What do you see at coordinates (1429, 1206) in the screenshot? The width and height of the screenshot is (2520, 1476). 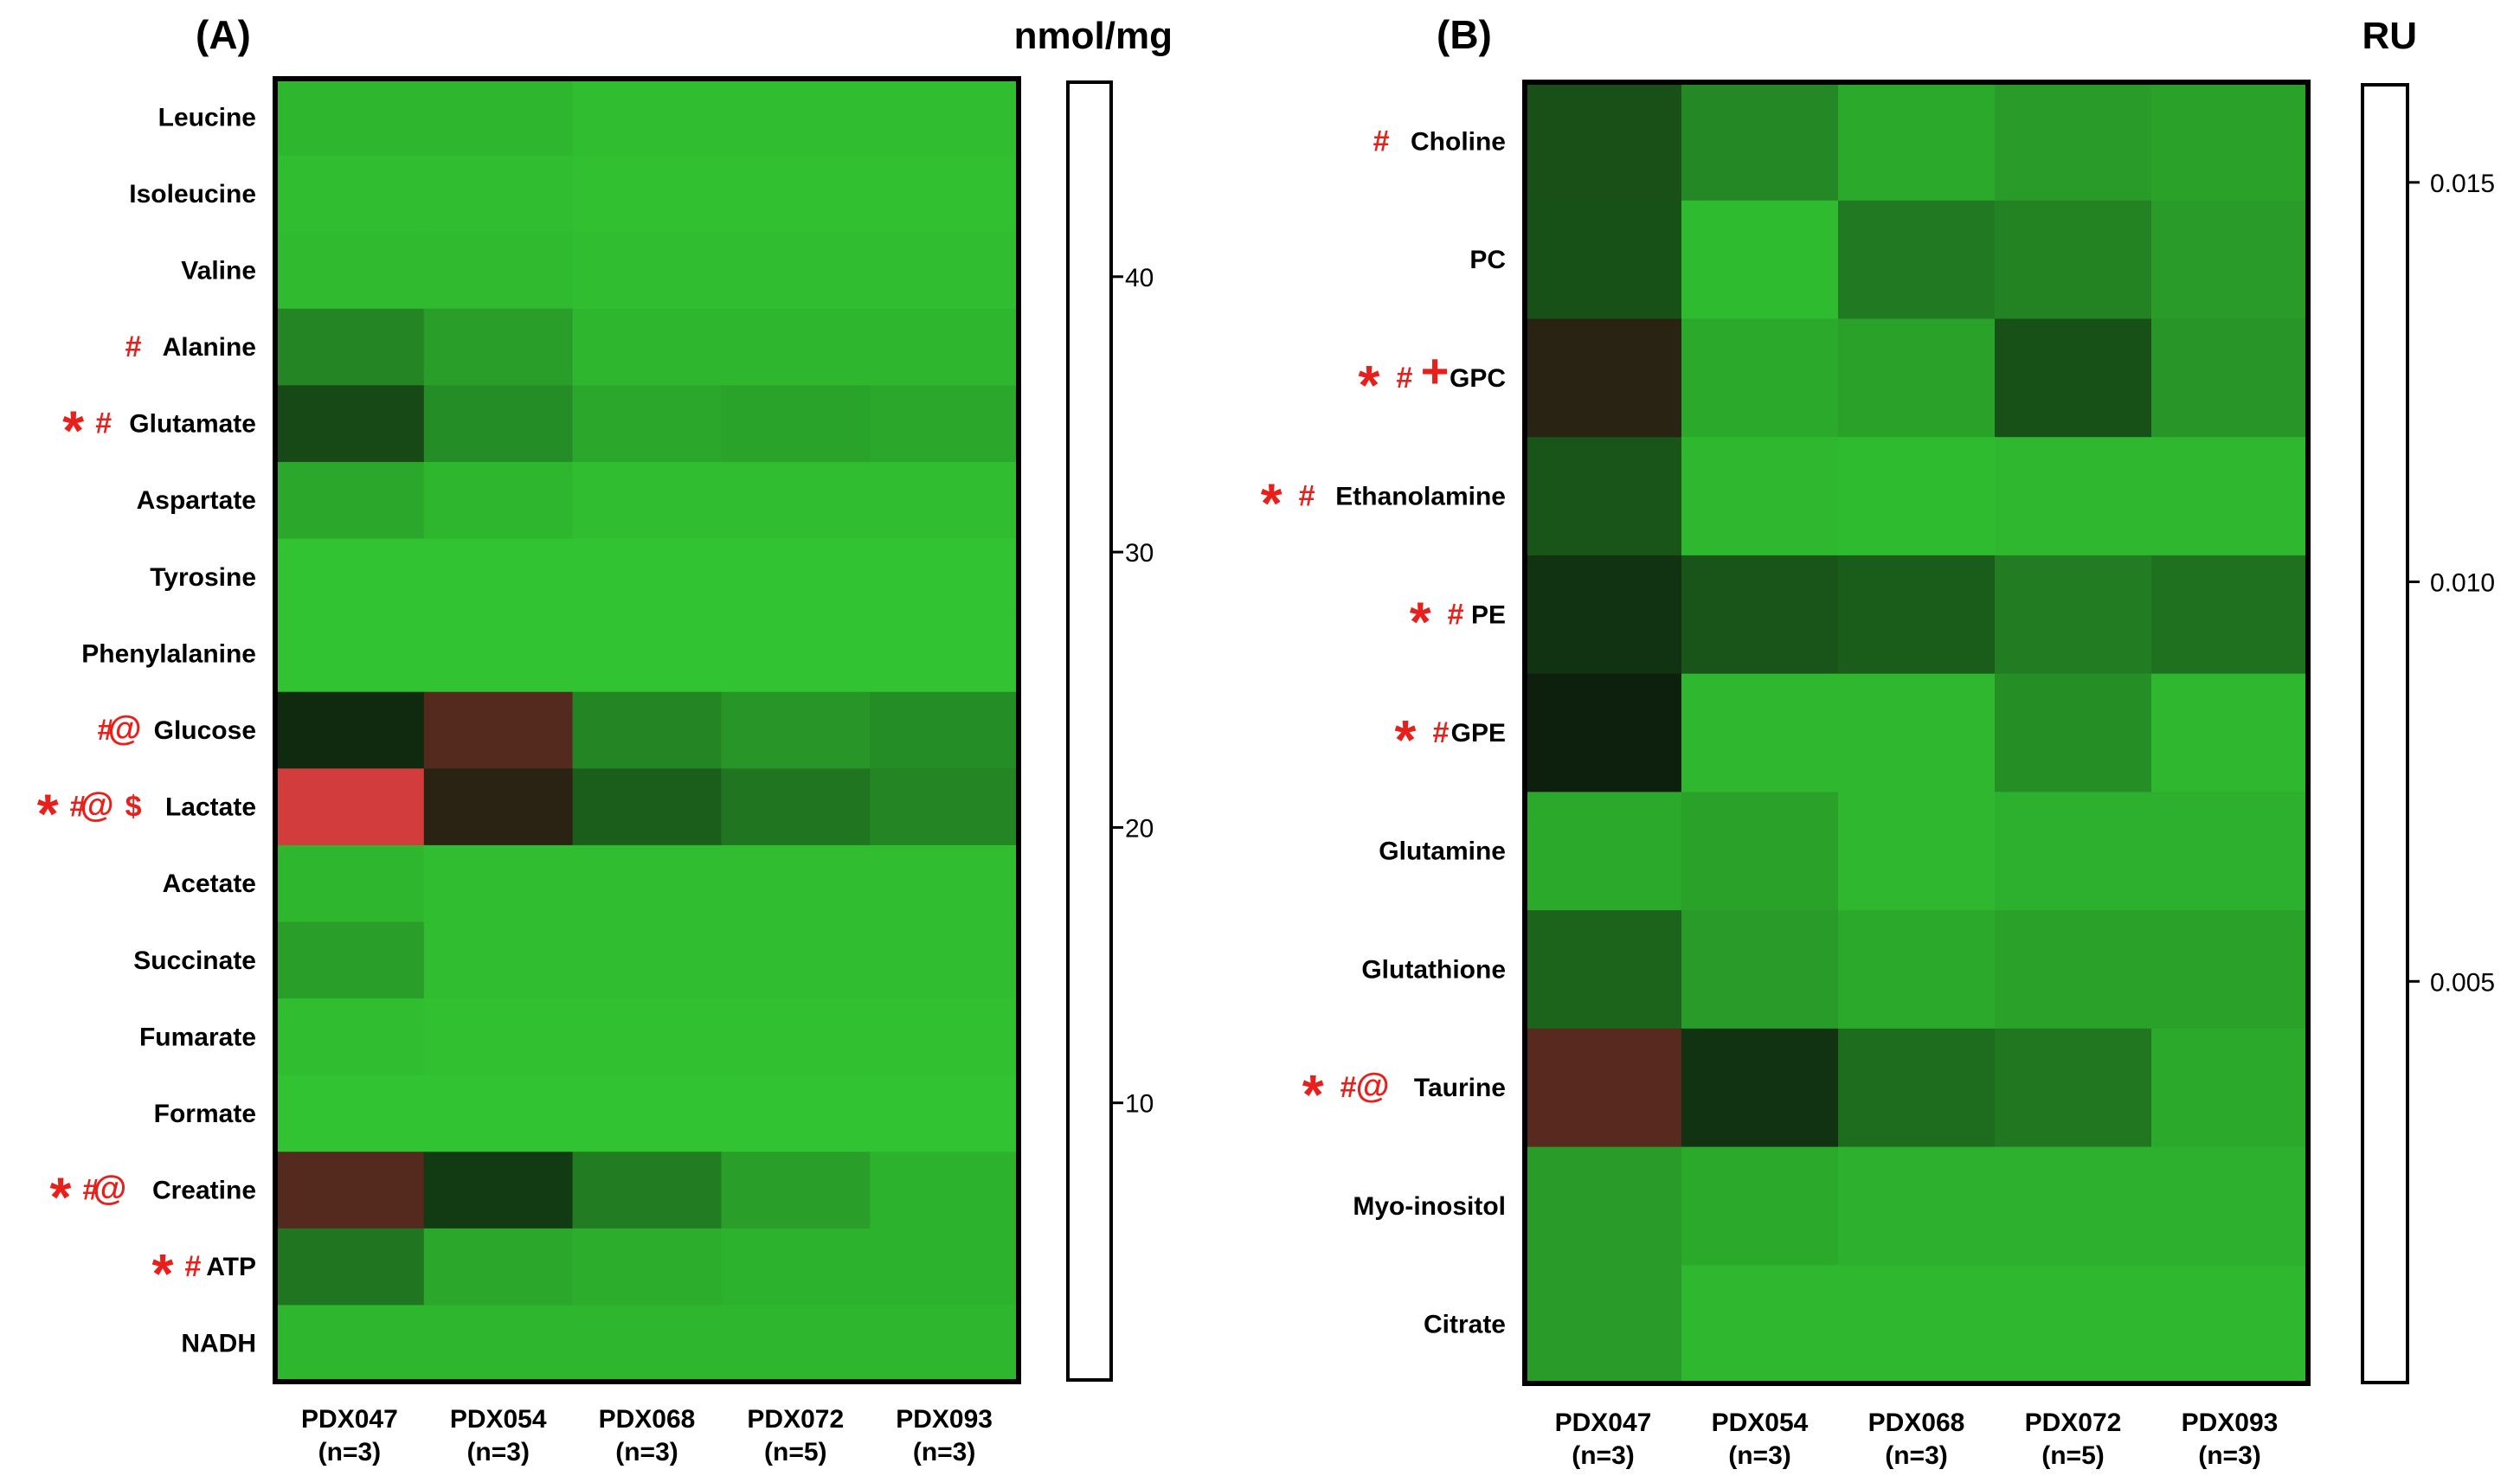 I see `row-label-myo-inositol: Myo-inositol` at bounding box center [1429, 1206].